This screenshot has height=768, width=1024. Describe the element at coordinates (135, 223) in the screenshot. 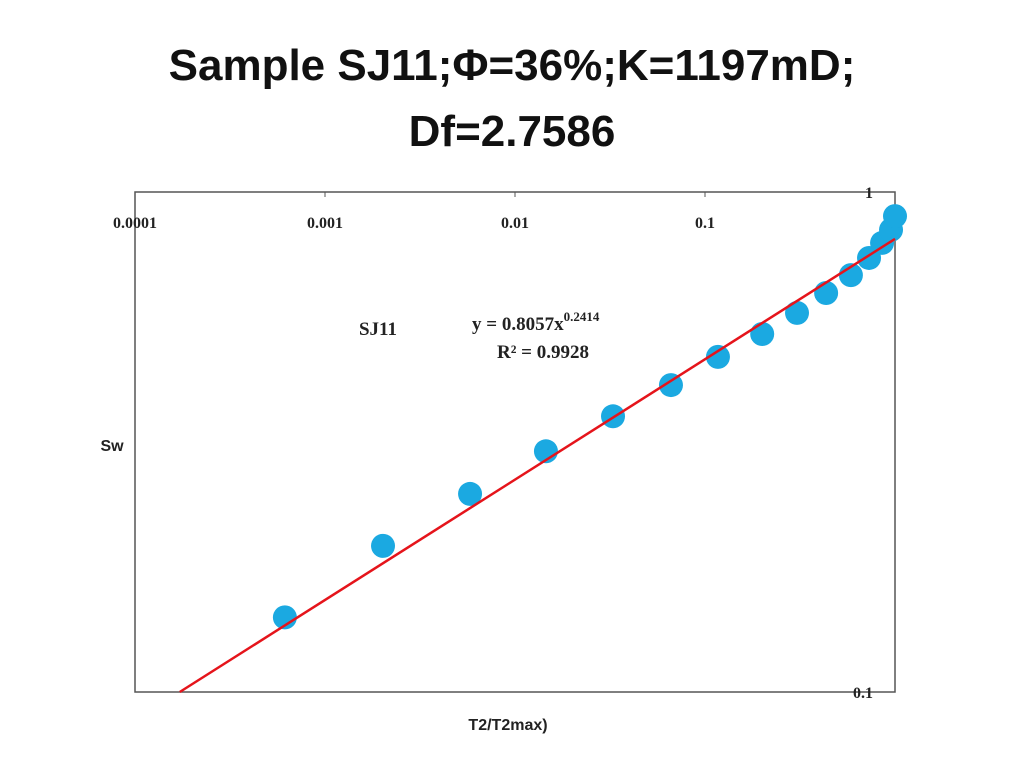

I see `x-tick-label: 0.0001` at that location.